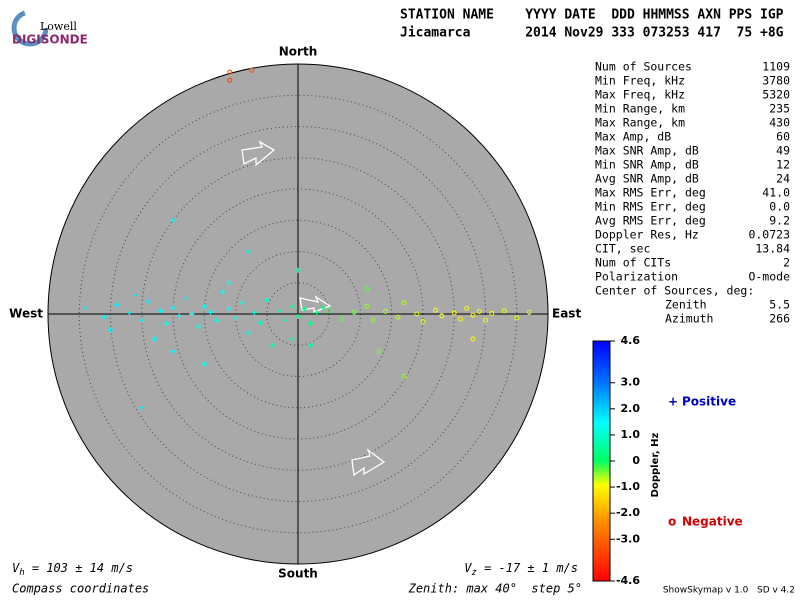  Describe the element at coordinates (776, 193) in the screenshot. I see `stat-value: 41.0` at that location.